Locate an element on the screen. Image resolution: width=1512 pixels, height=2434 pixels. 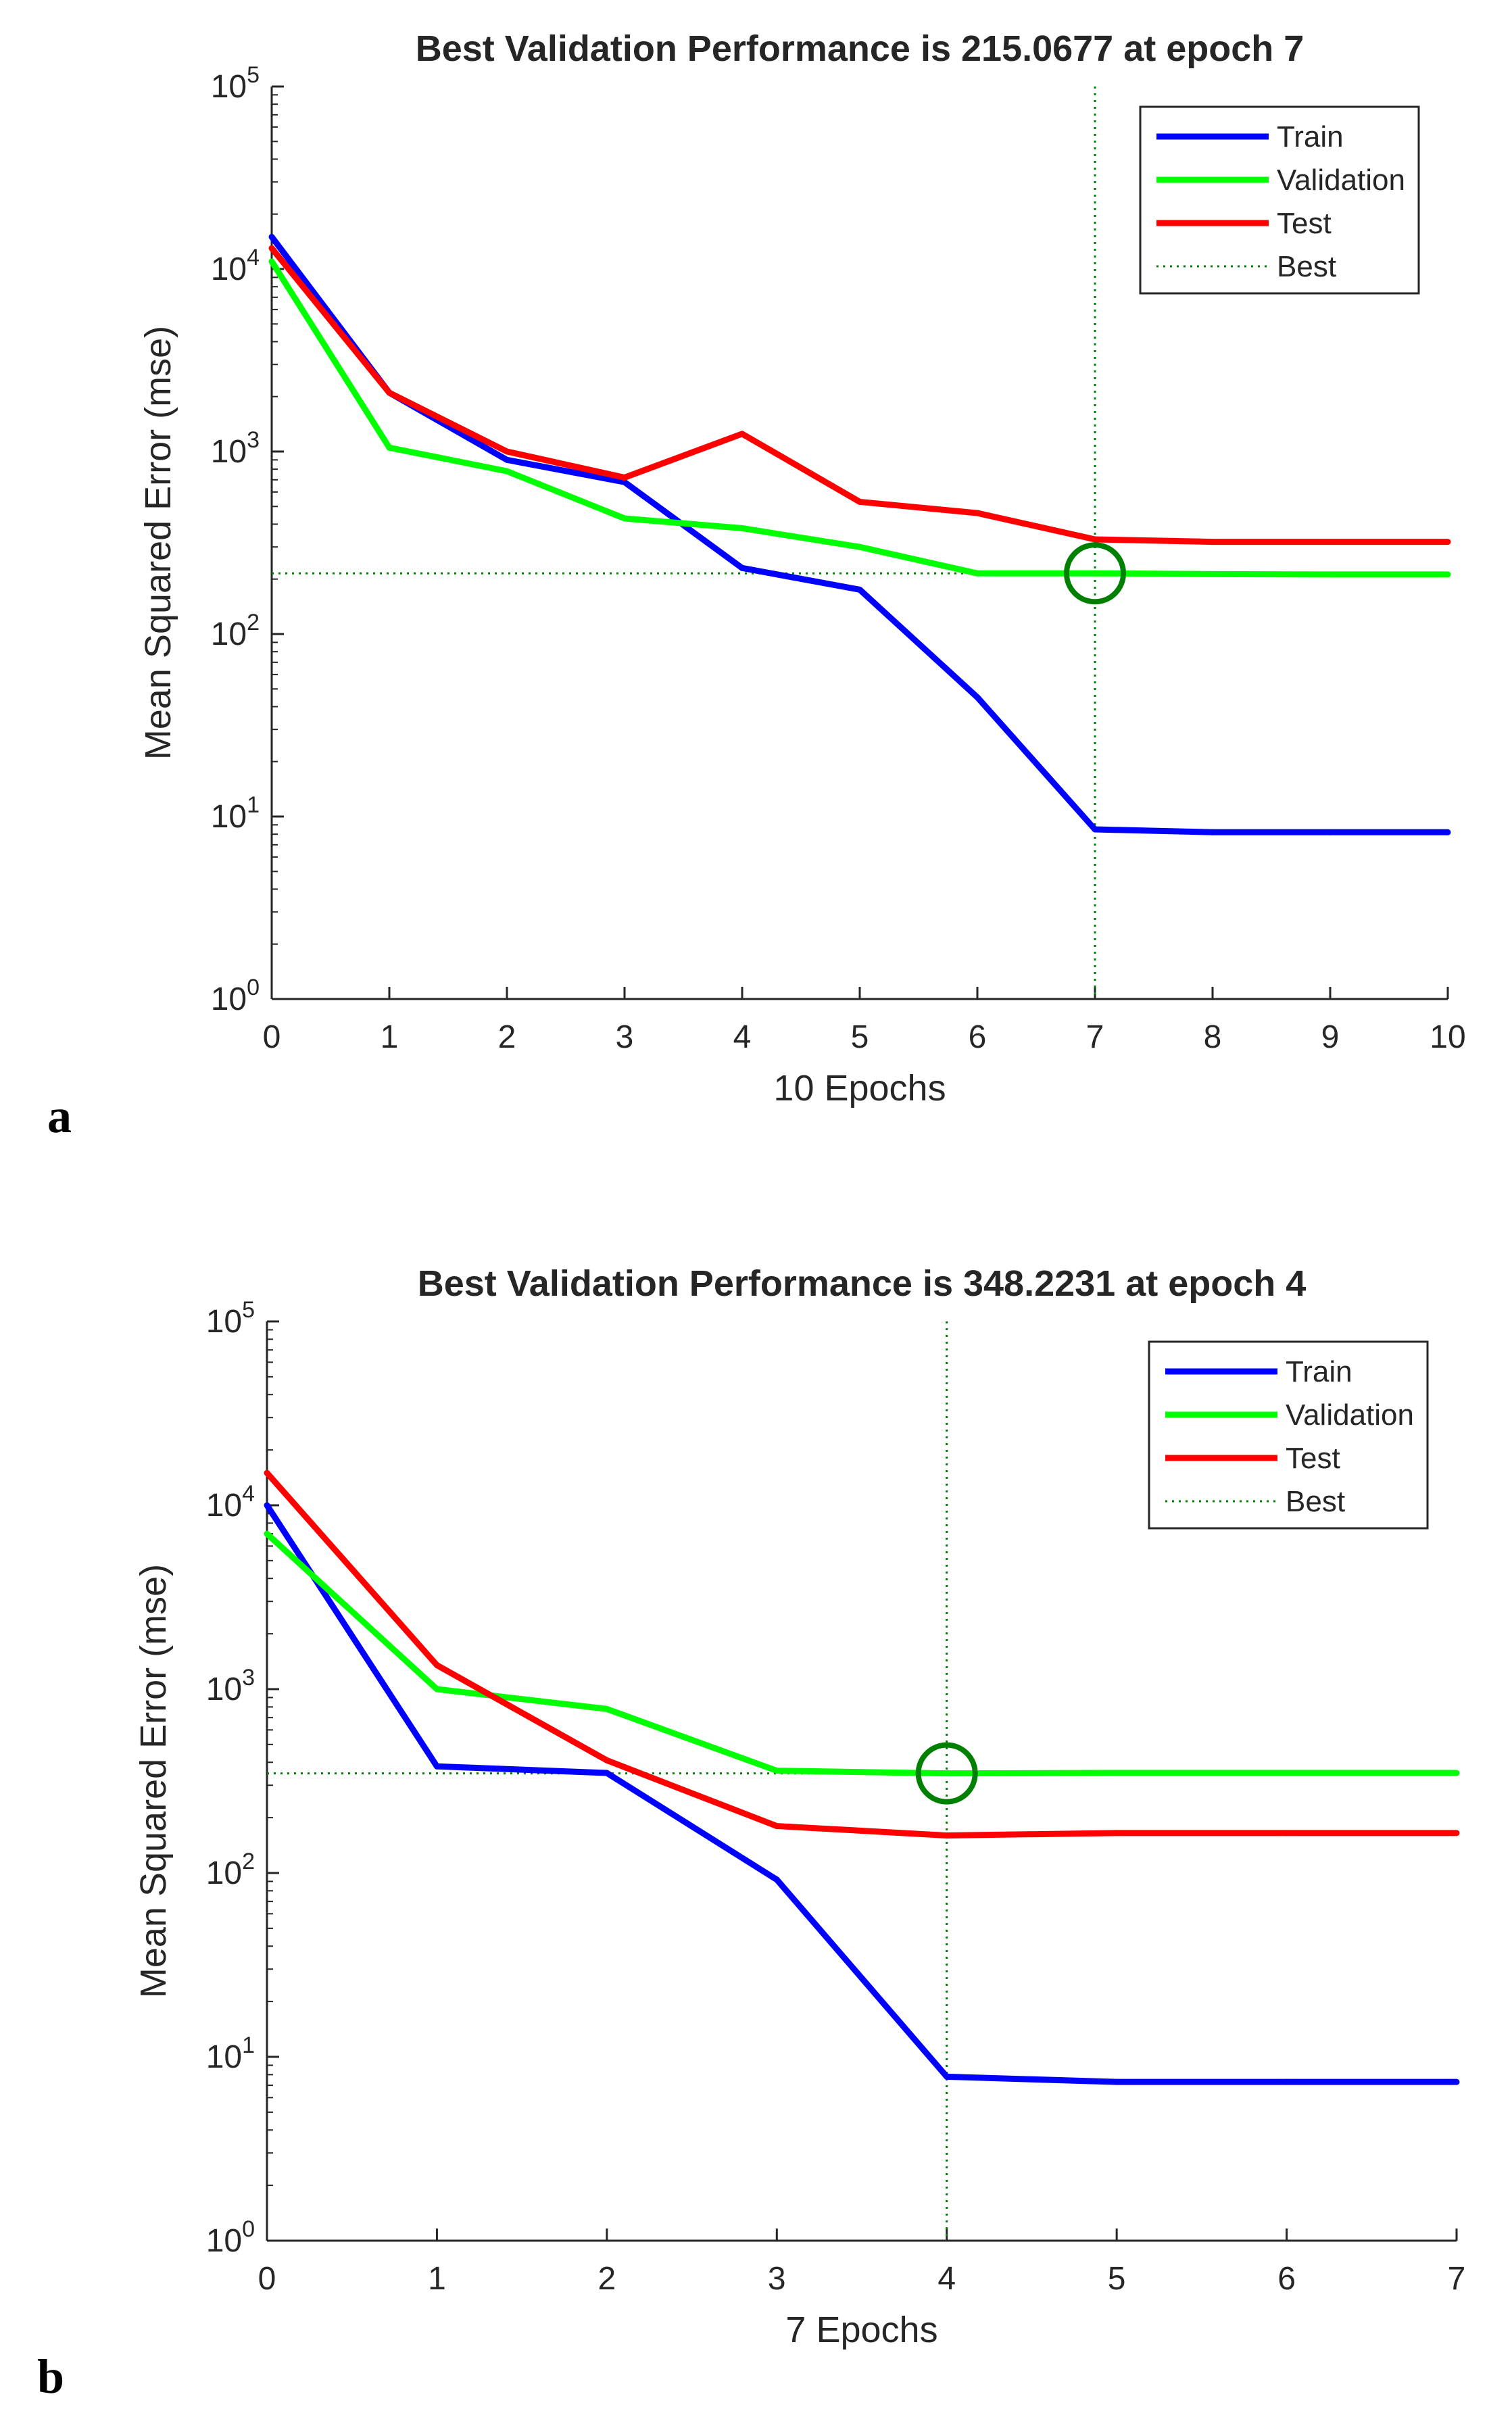
series-line-validation is located at coordinates (860, 1654).